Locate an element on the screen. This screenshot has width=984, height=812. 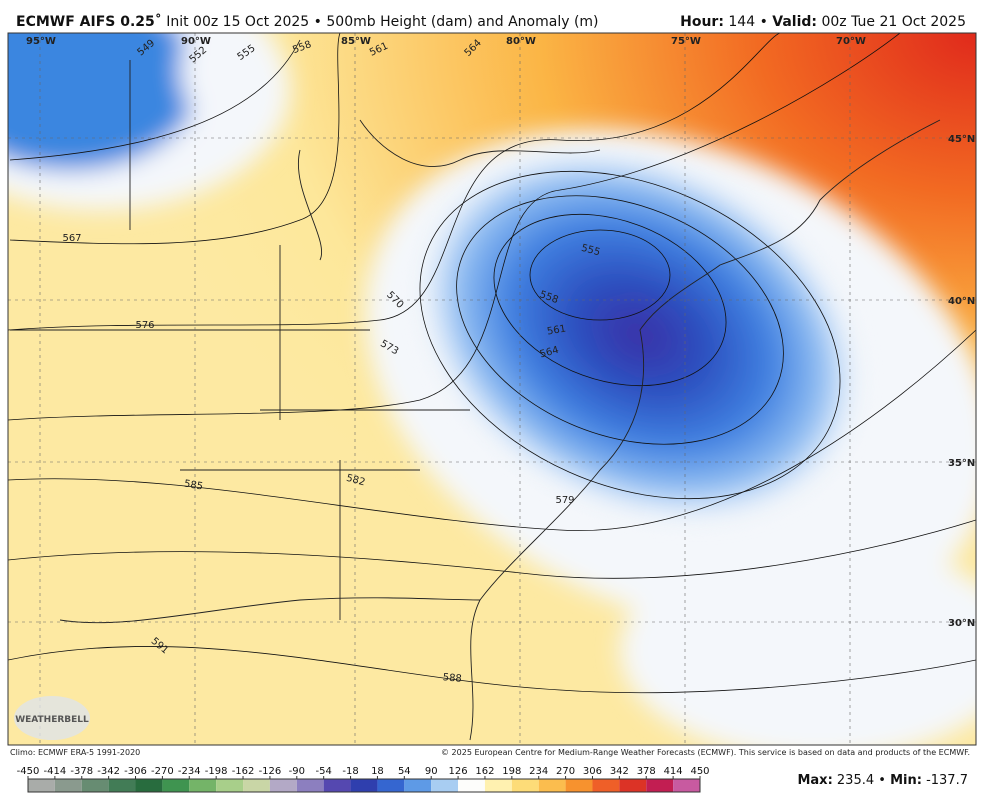
colorbar-tick-label: -306 is located at coordinates (135, 771).